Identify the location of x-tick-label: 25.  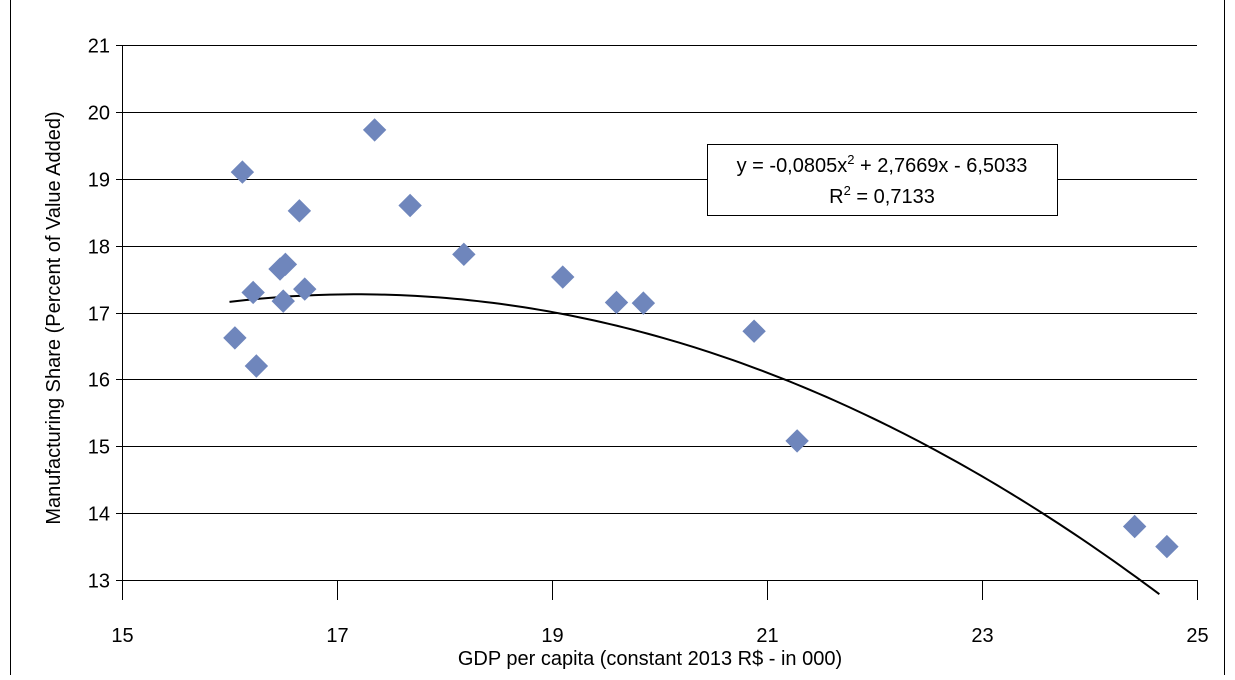
(1197, 636).